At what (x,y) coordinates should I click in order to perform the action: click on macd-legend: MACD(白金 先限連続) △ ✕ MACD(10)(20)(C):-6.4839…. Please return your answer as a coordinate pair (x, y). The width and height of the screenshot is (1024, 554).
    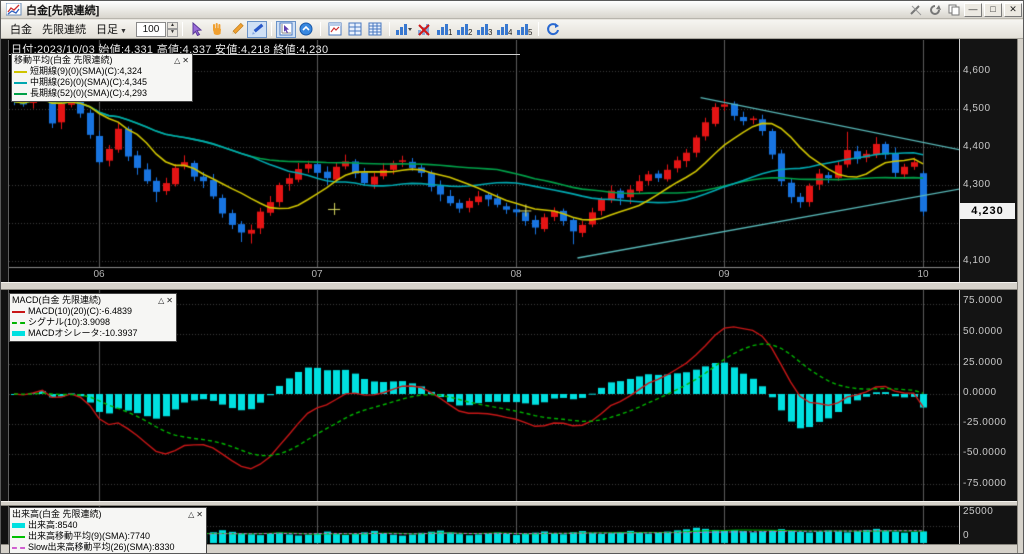
    Looking at the image, I should click on (93, 317).